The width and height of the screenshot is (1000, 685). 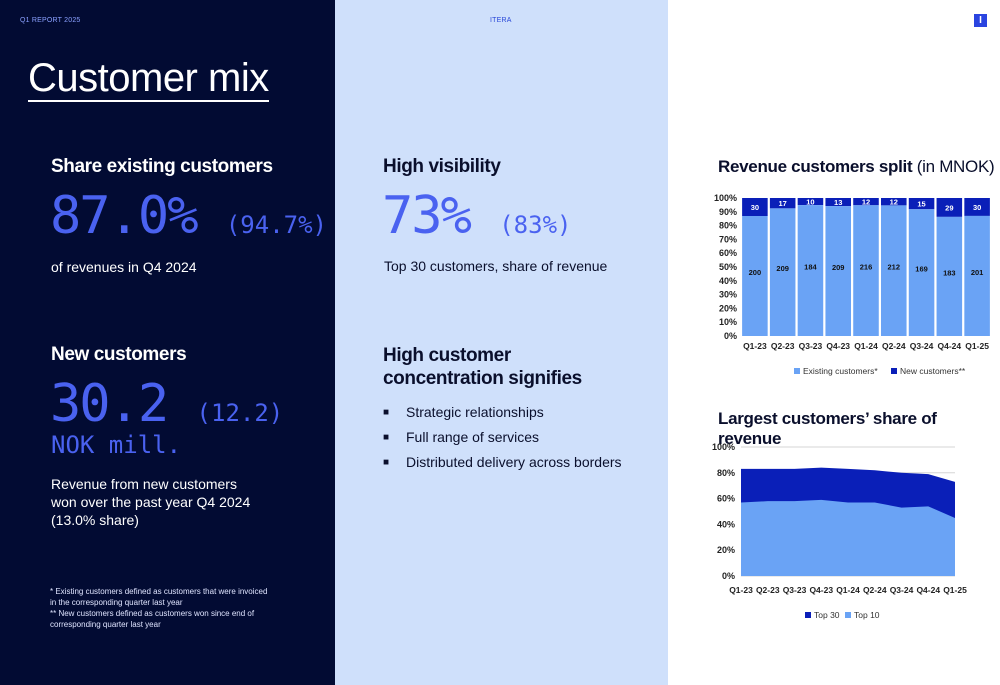 I want to click on desc-line: (13.0% share), so click(x=95, y=520).